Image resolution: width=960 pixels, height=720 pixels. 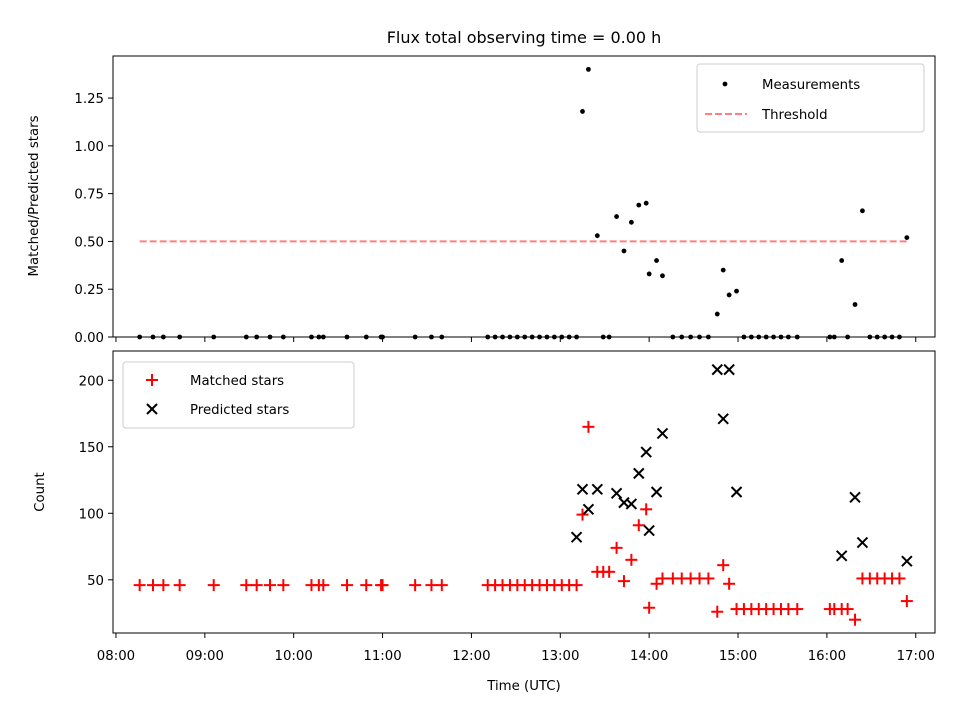 What do you see at coordinates (89, 147) in the screenshot?
I see `top-y-tick-label: 1.00` at bounding box center [89, 147].